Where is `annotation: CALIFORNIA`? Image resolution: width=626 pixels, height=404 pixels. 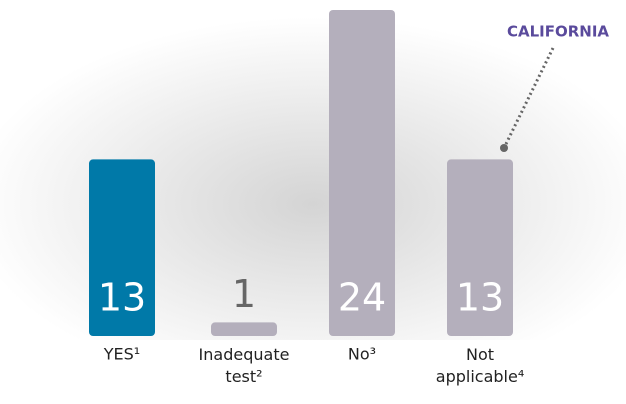
annotation: CALIFORNIA is located at coordinates (558, 32).